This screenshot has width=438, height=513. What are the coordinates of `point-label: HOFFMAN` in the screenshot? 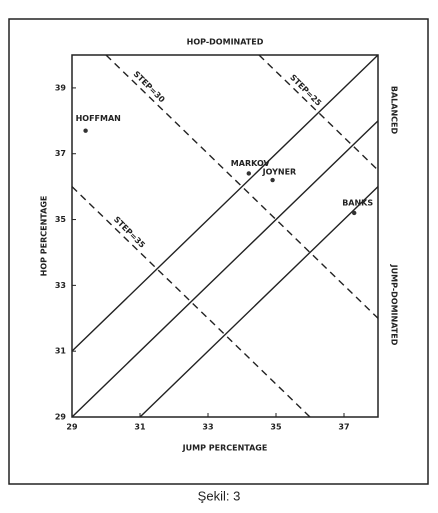 It's located at (98, 118).